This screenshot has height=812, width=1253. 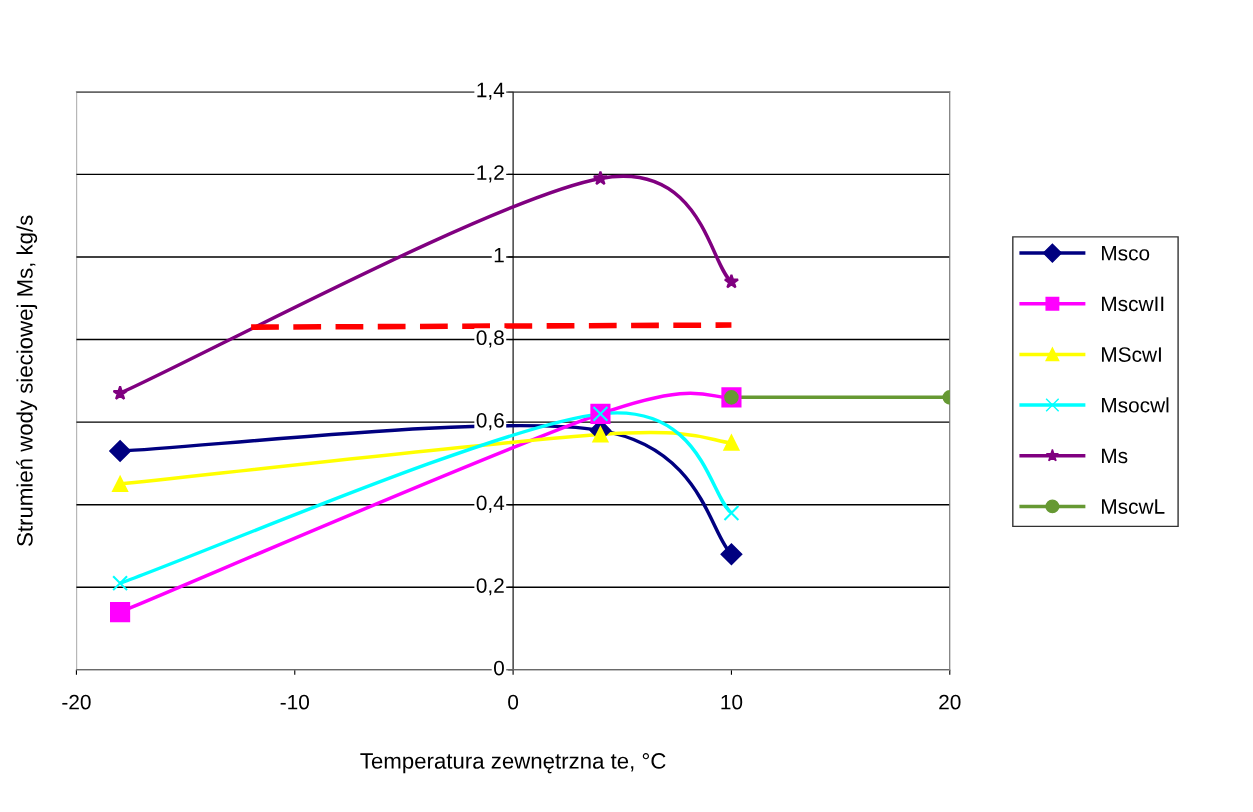 I want to click on x-axis-title: Temperatura zewnętrzna te, °C, so click(x=513, y=763).